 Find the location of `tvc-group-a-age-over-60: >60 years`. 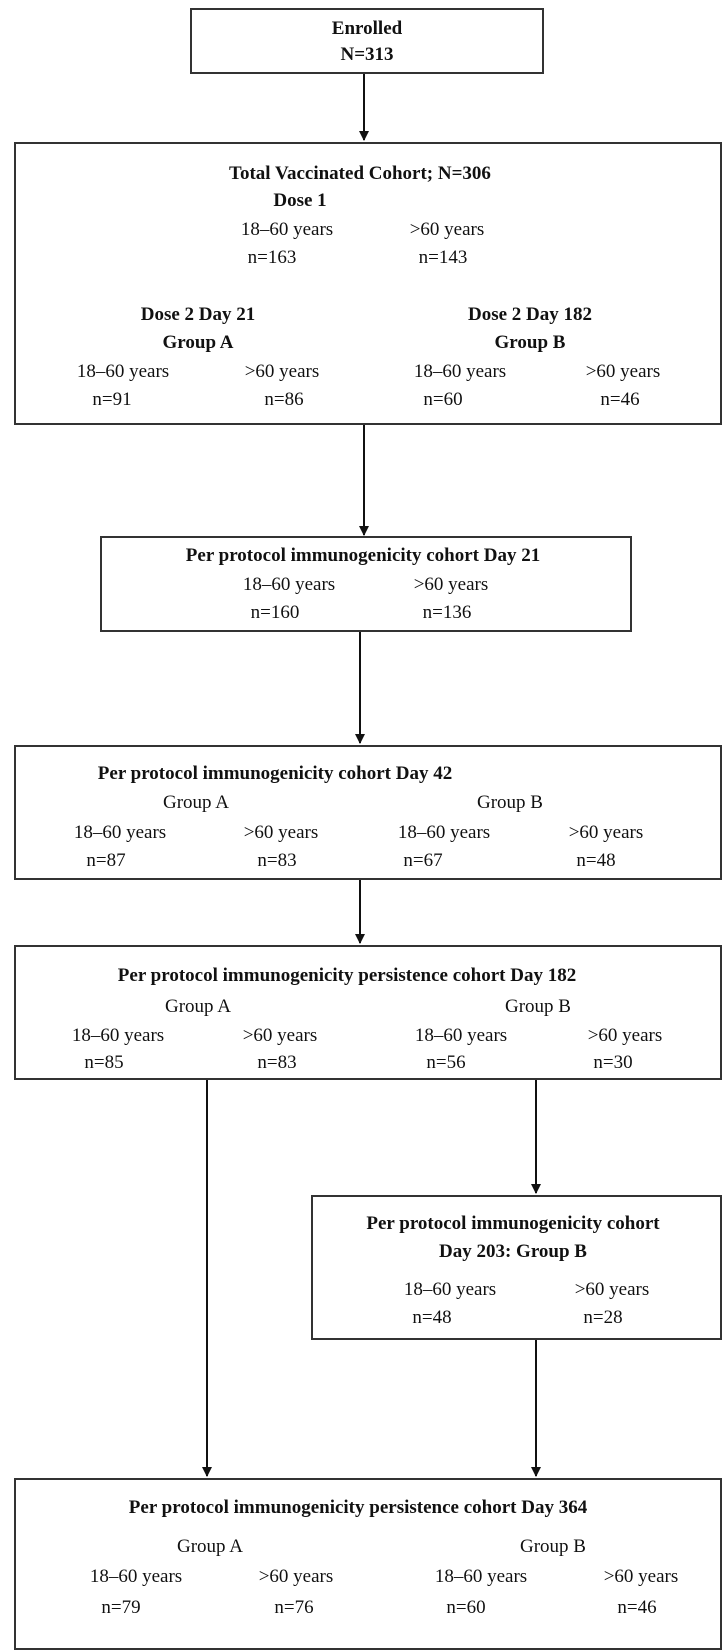

tvc-group-a-age-over-60: >60 years is located at coordinates (282, 371).